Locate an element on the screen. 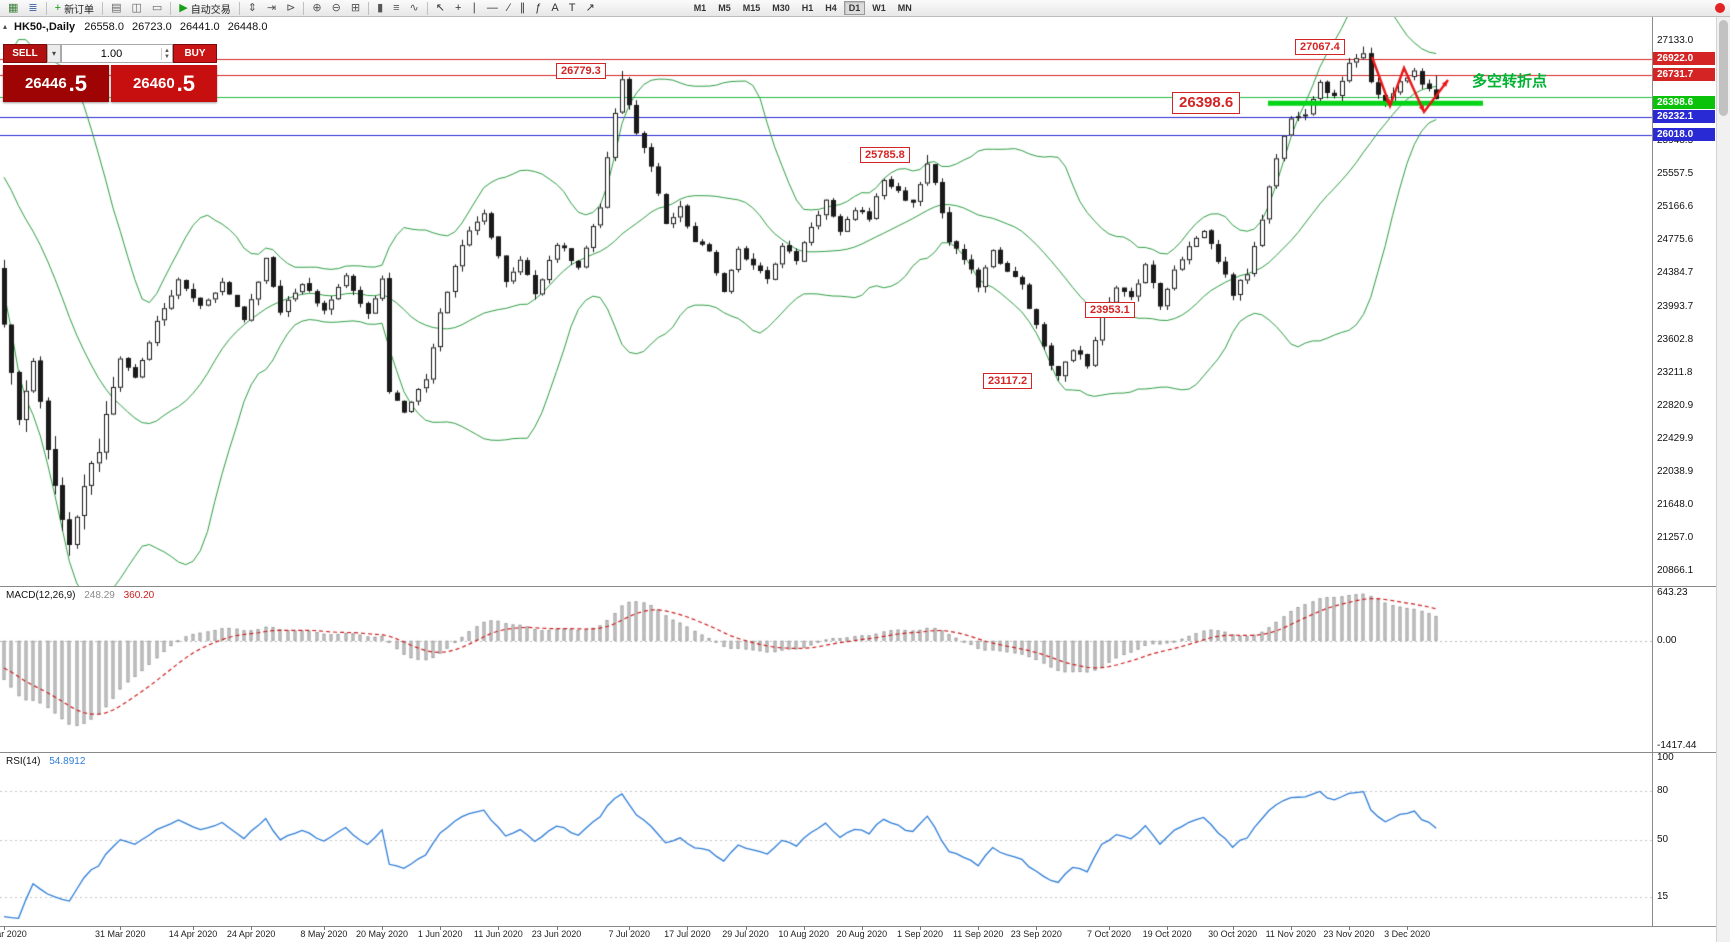  terminal-icon-glyph: ▭ is located at coordinates (157, 7).